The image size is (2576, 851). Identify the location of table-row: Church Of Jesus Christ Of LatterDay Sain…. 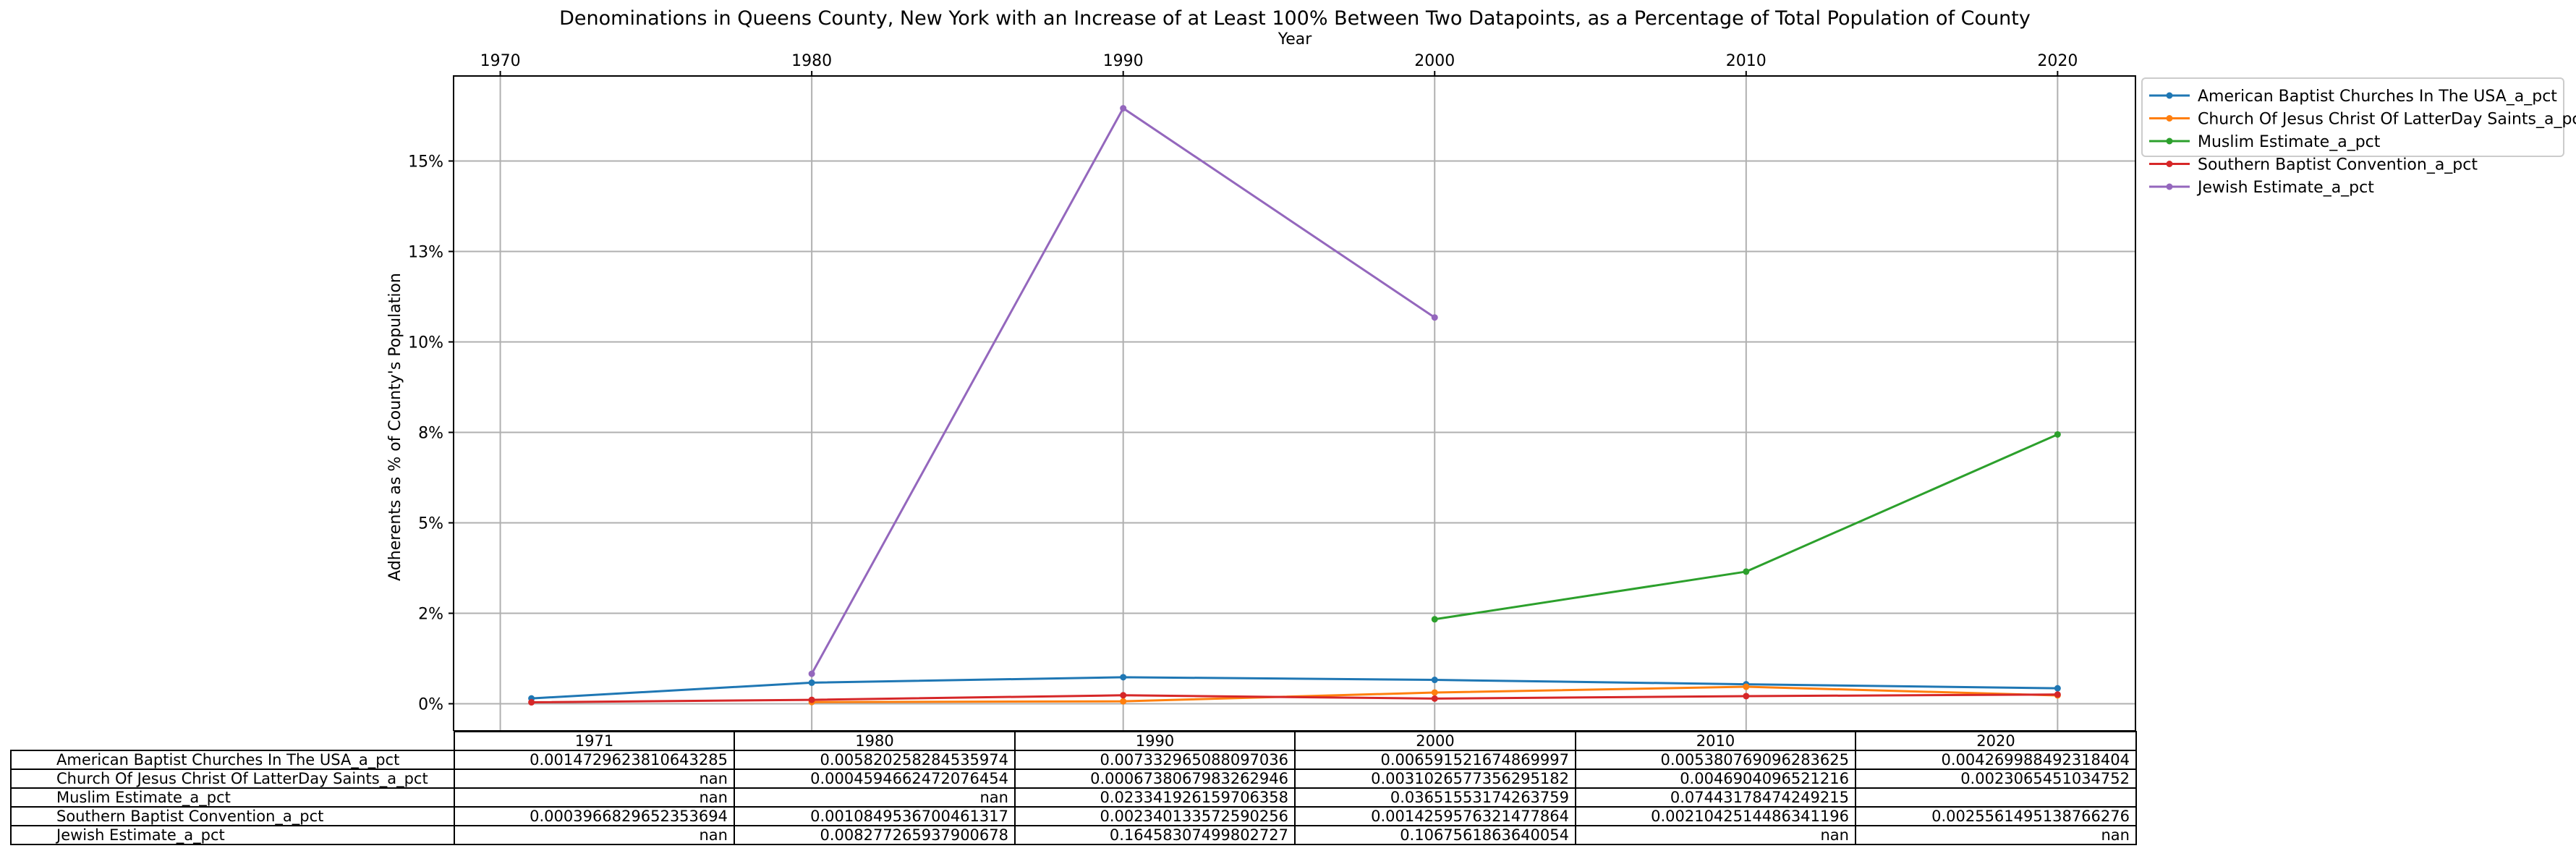
(1073, 779).